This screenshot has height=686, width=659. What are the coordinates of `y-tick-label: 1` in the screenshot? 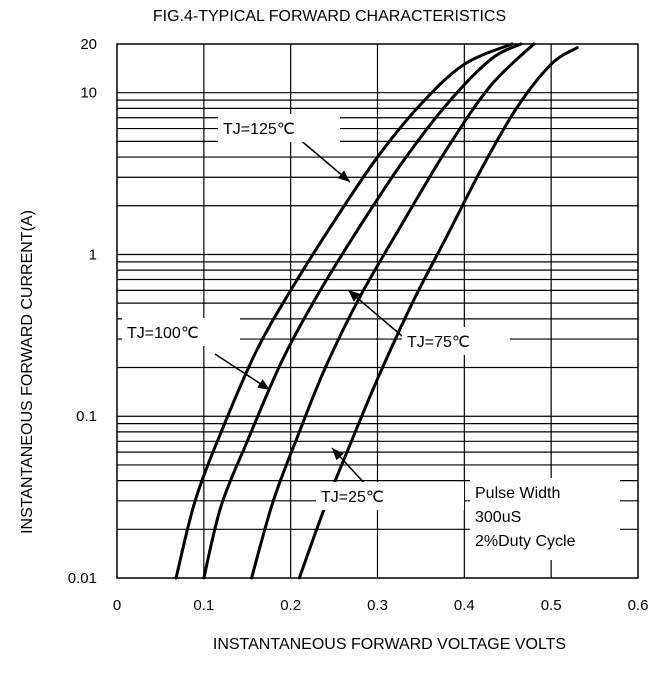 It's located at (93, 254).